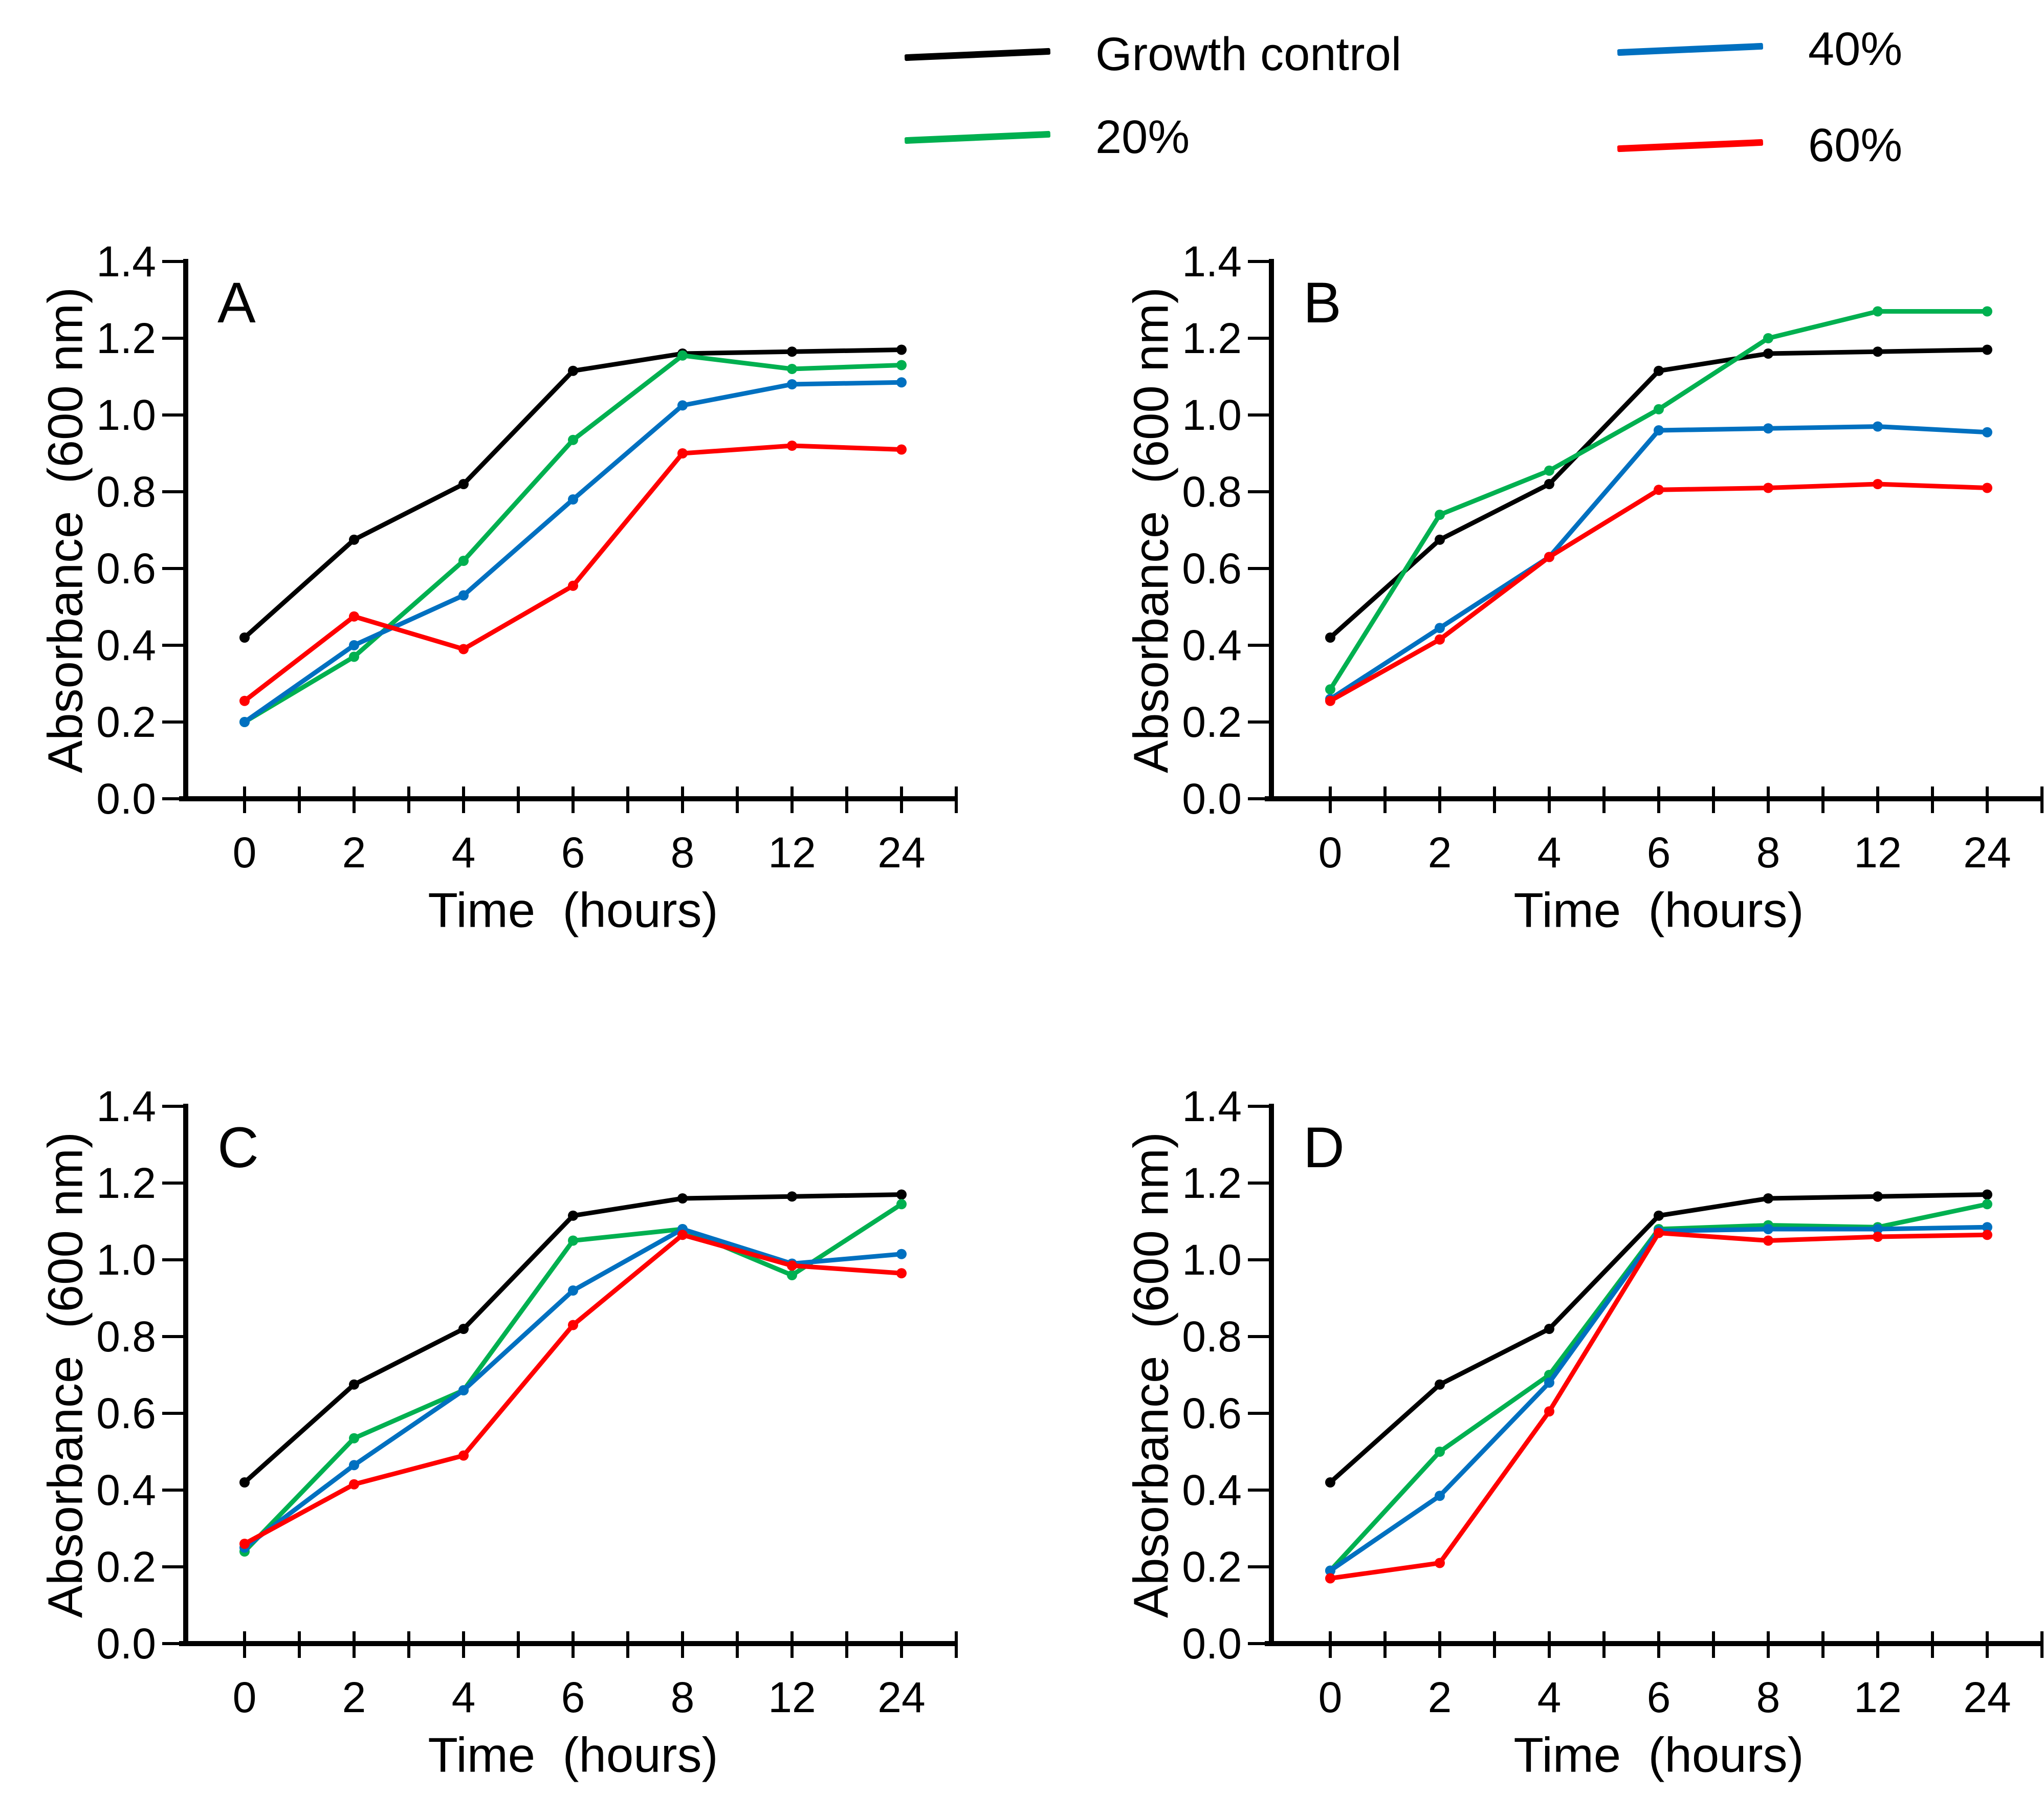 This screenshot has height=1793, width=2044. I want to click on x-tick-label: 4, so click(464, 1697).